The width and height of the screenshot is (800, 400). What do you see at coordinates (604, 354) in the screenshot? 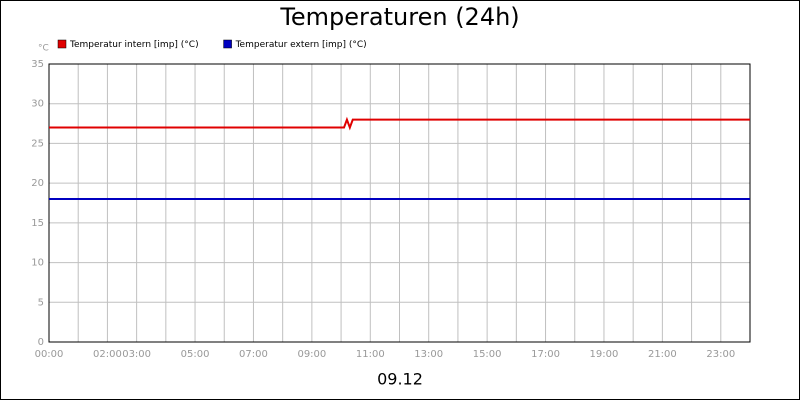
I see `x-tick-label: 19:00` at bounding box center [604, 354].